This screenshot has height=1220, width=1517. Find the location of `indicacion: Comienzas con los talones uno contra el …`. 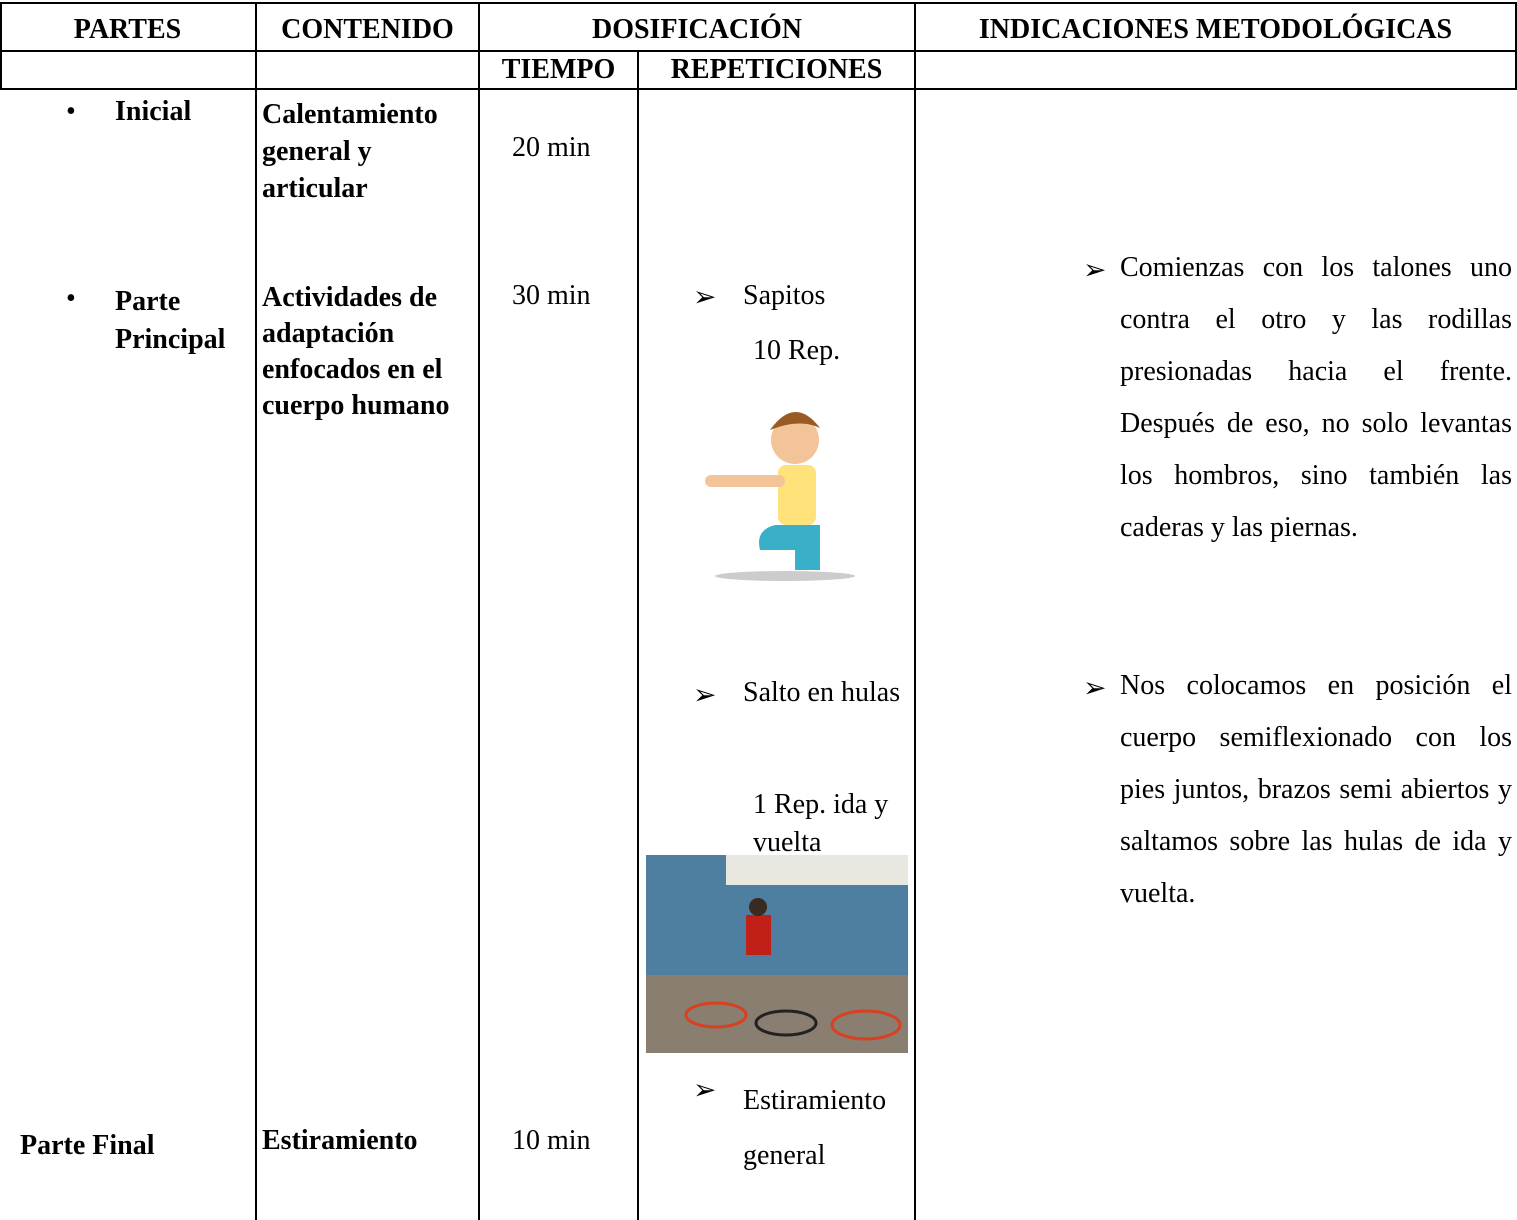

indicacion: Comienzas con los talones uno contra el … is located at coordinates (1316, 397).